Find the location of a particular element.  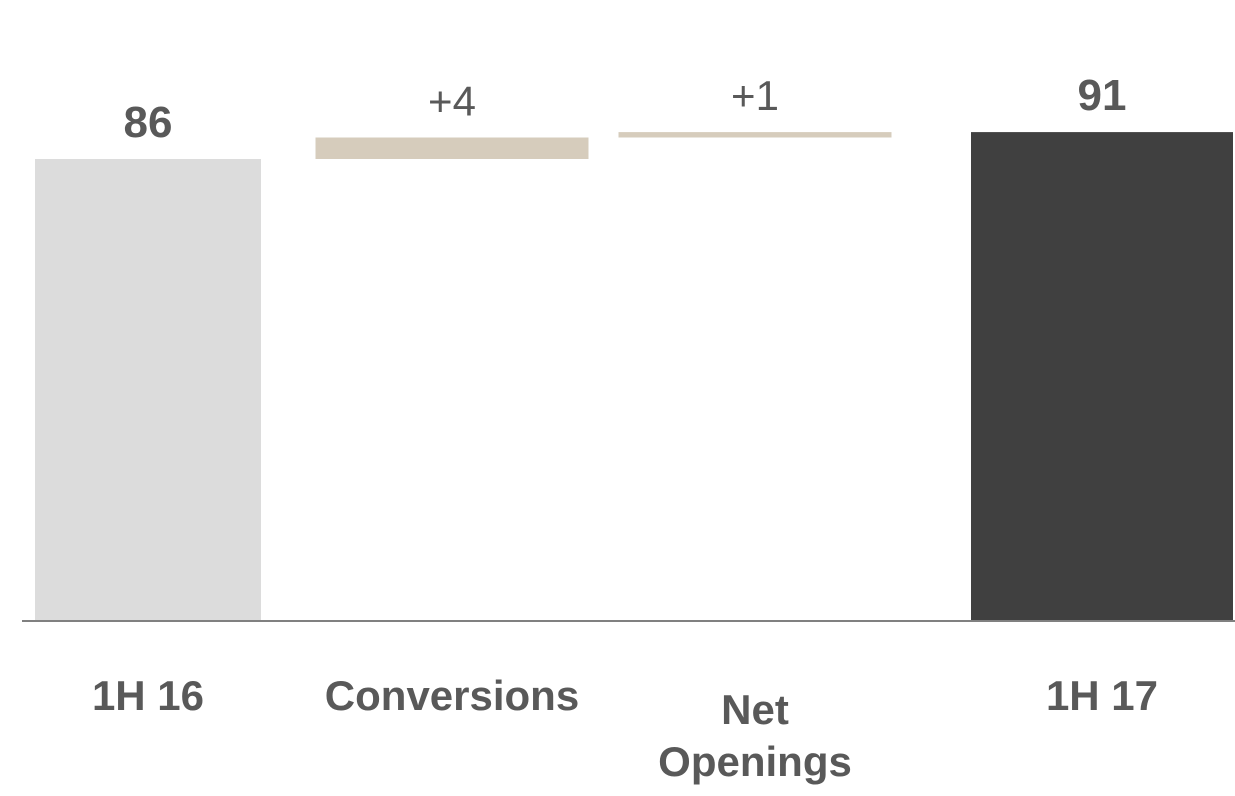

bar-net-openings is located at coordinates (755, 135).